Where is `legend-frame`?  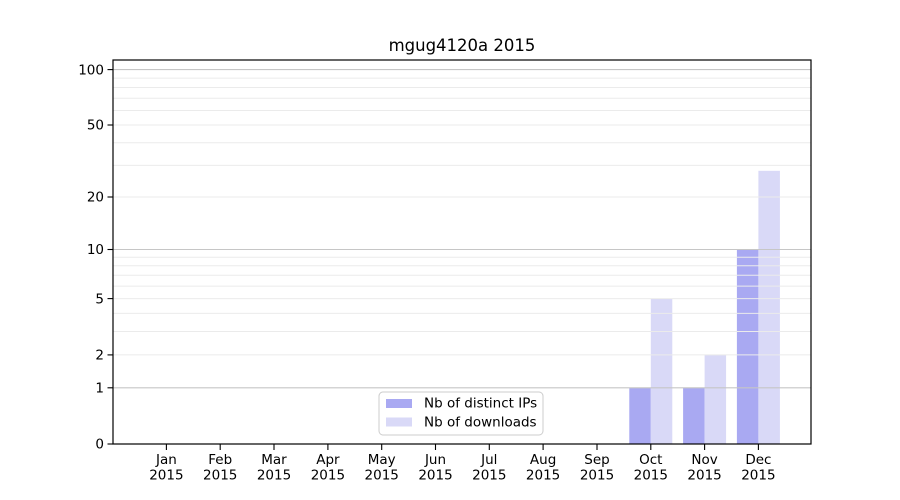 legend-frame is located at coordinates (461, 413).